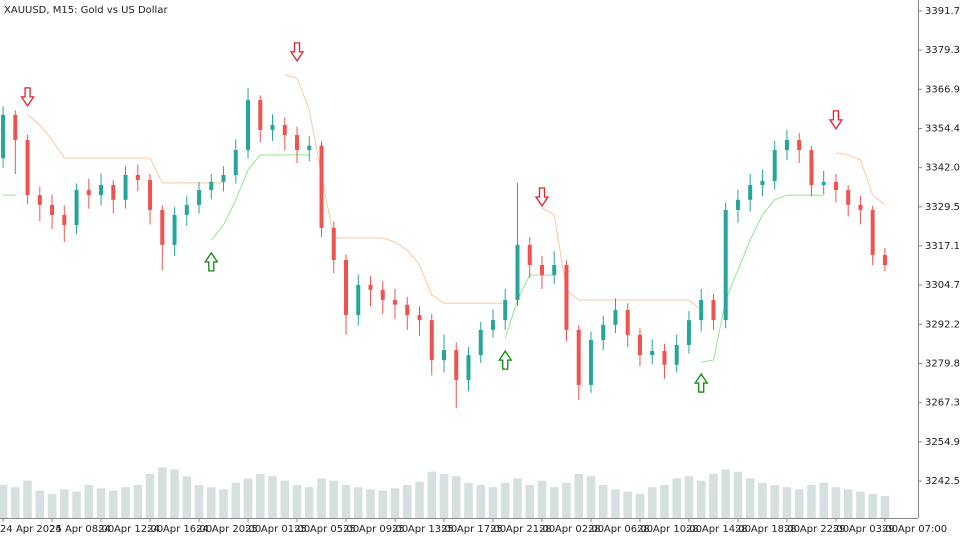 The height and width of the screenshot is (540, 960). Describe the element at coordinates (942, 481) in the screenshot. I see `y-tick-label: 3242.50` at that location.